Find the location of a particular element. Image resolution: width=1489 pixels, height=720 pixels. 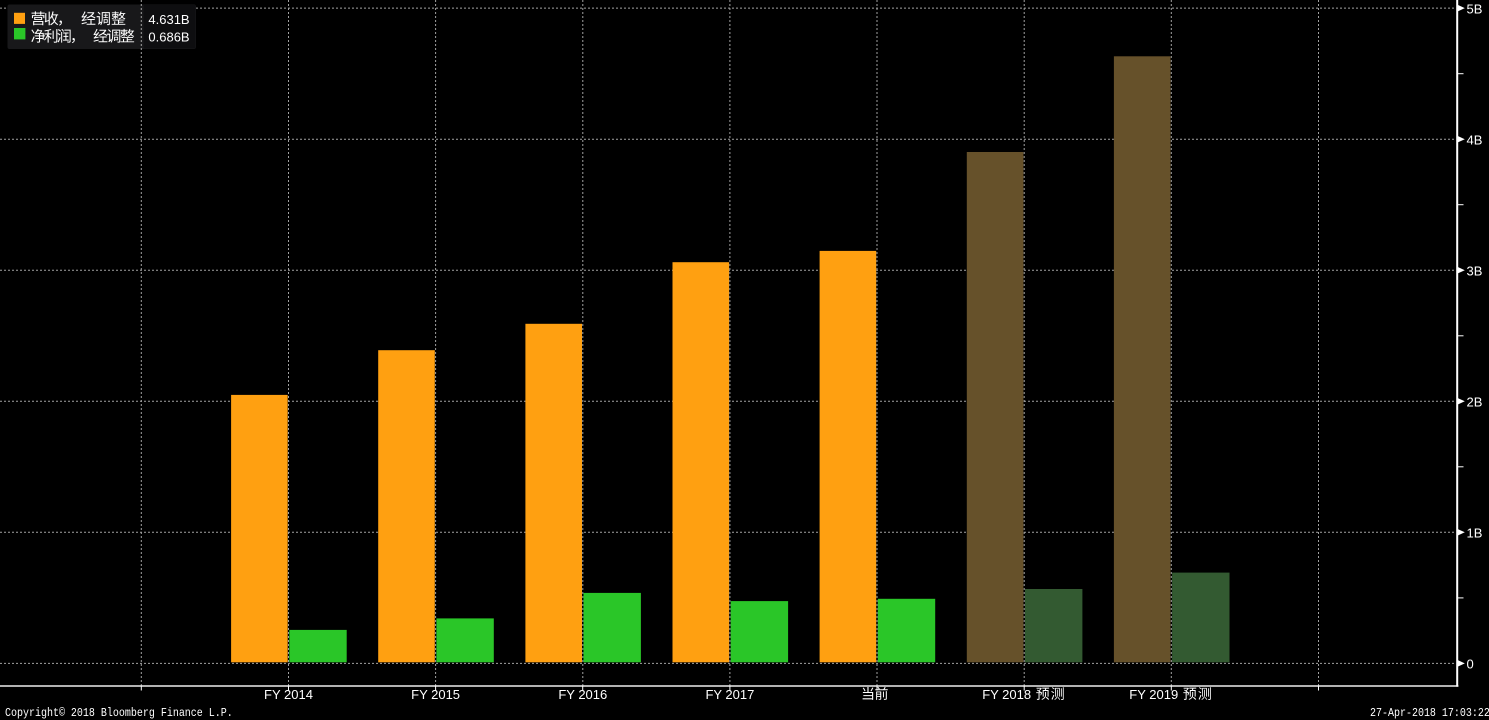

svg-text: 4.631B is located at coordinates (168, 19).